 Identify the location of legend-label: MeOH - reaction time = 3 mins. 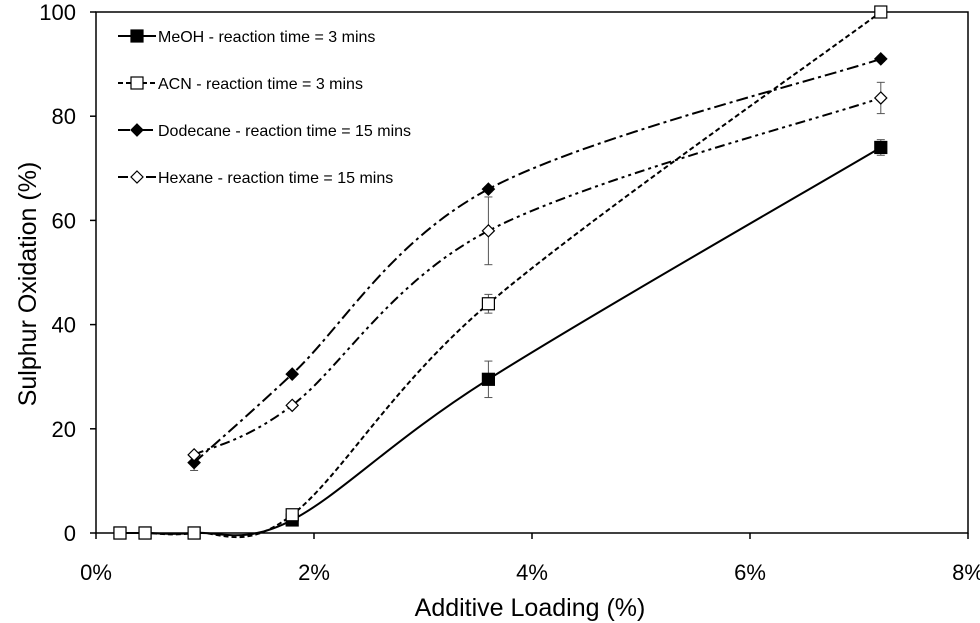
(266, 37).